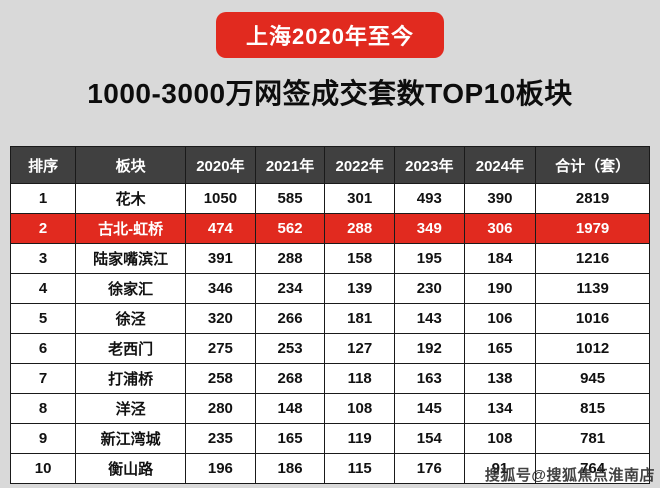 The height and width of the screenshot is (488, 660). Describe the element at coordinates (359, 318) in the screenshot. I see `value-cell: 181` at that location.